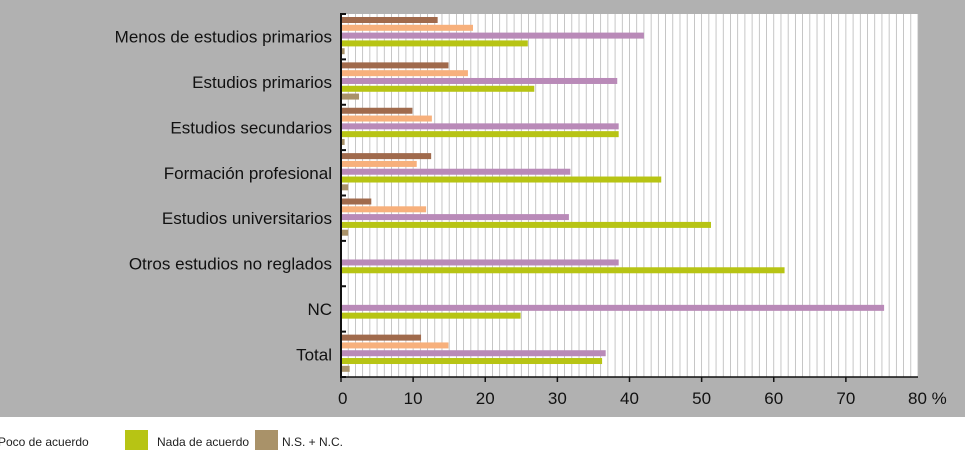 Image resolution: width=977 pixels, height=453 pixels. What do you see at coordinates (845, 398) in the screenshot?
I see `x-tick-label: 70` at bounding box center [845, 398].